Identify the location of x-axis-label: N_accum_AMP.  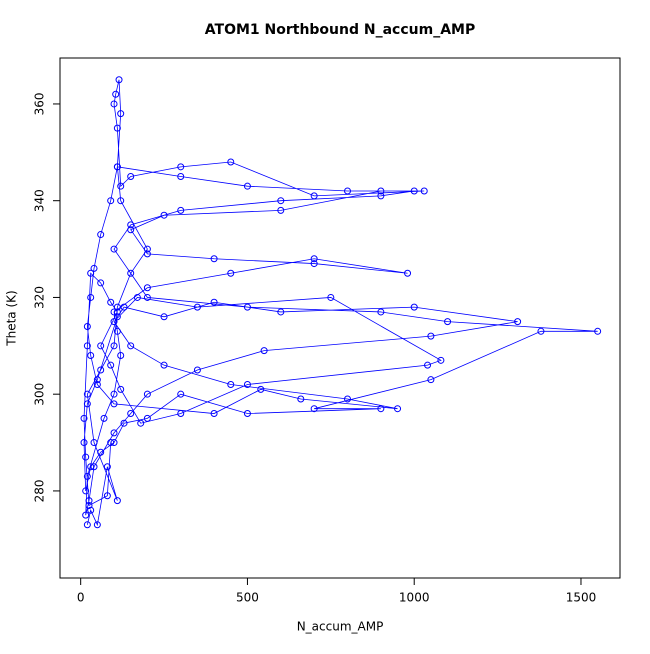
(340, 627).